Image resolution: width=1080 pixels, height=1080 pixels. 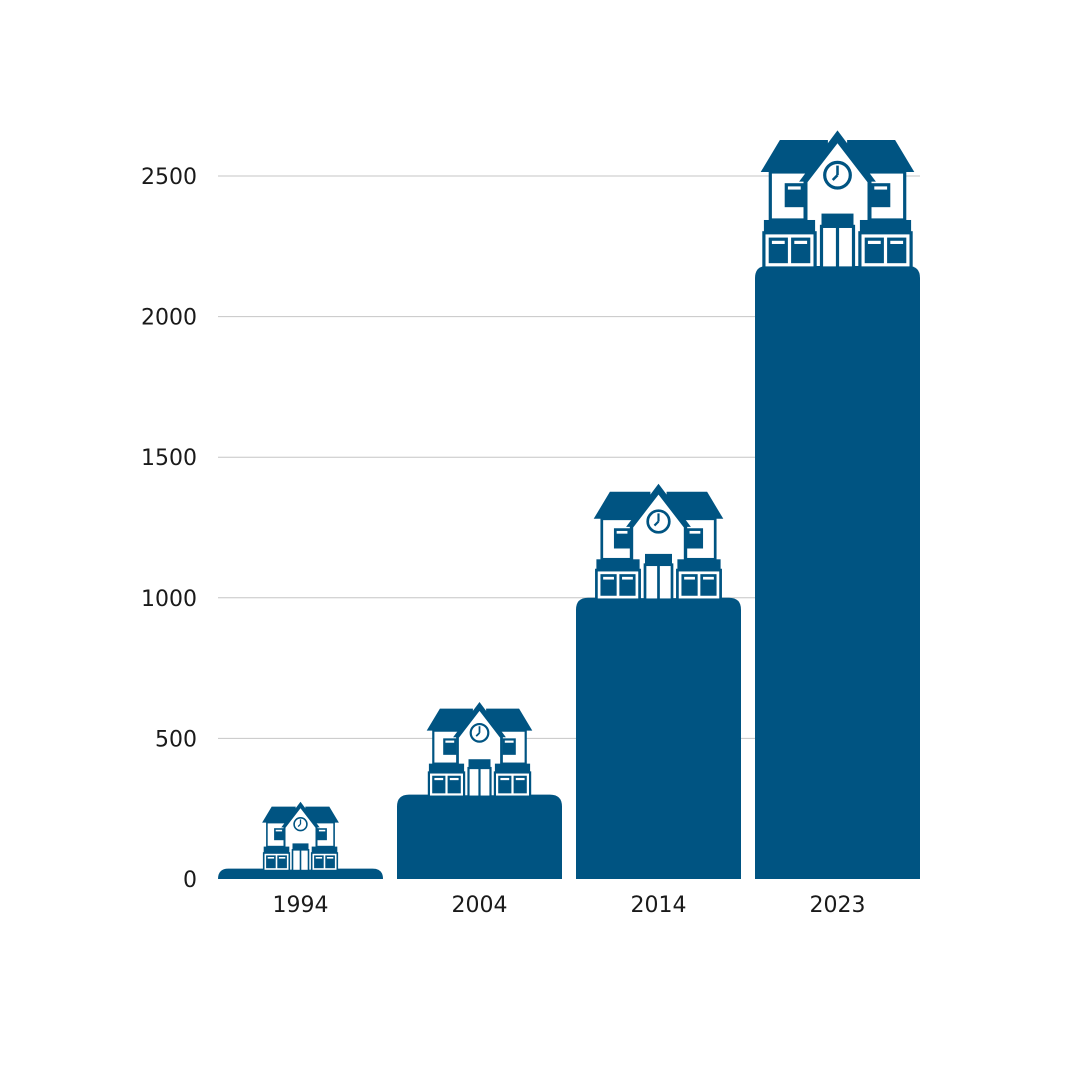 I want to click on y-tick-label: 2000, so click(x=169, y=318).